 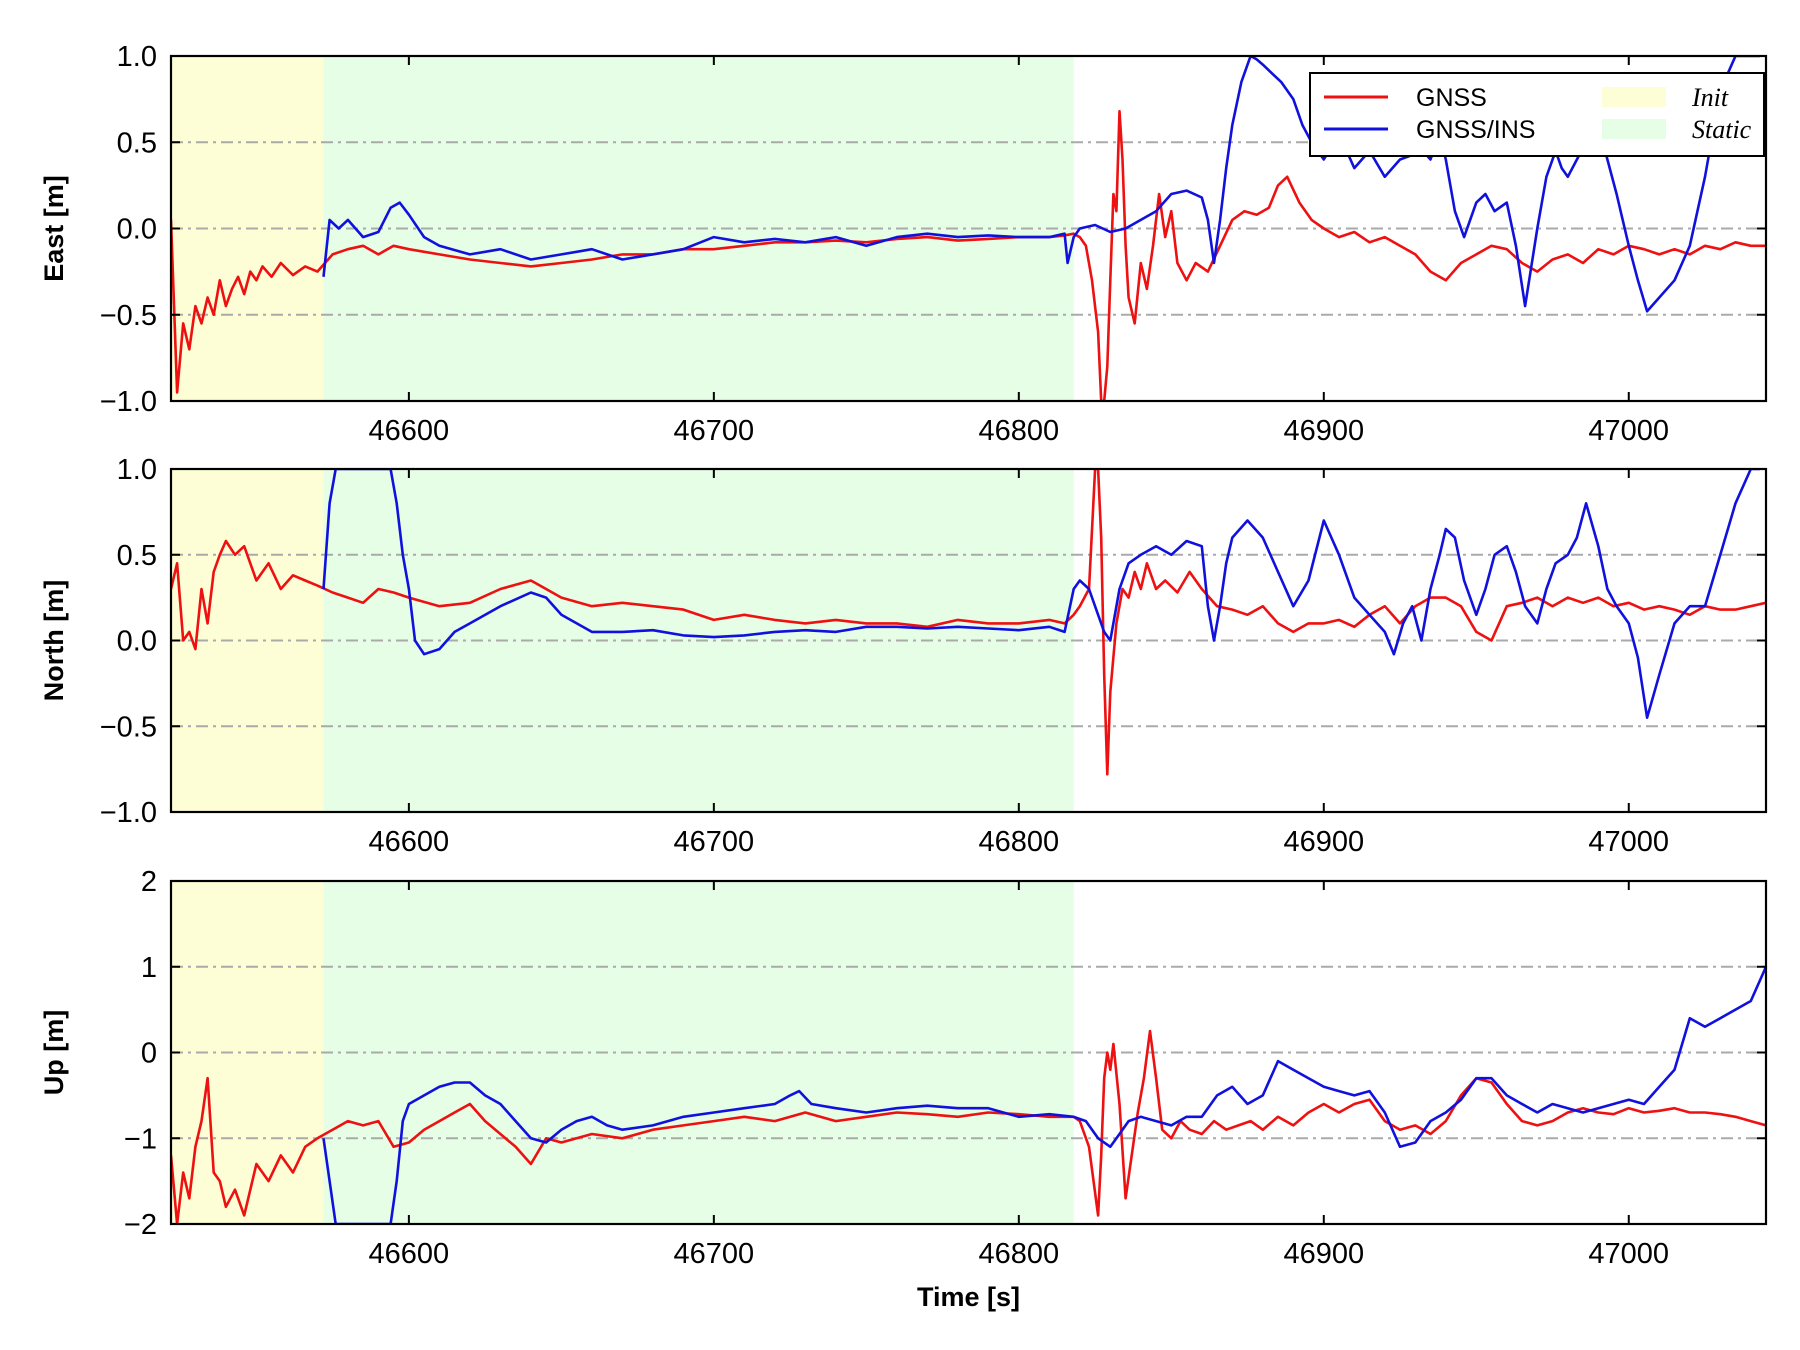 I want to click on legend-label-init: Init, so click(x=1710, y=97).